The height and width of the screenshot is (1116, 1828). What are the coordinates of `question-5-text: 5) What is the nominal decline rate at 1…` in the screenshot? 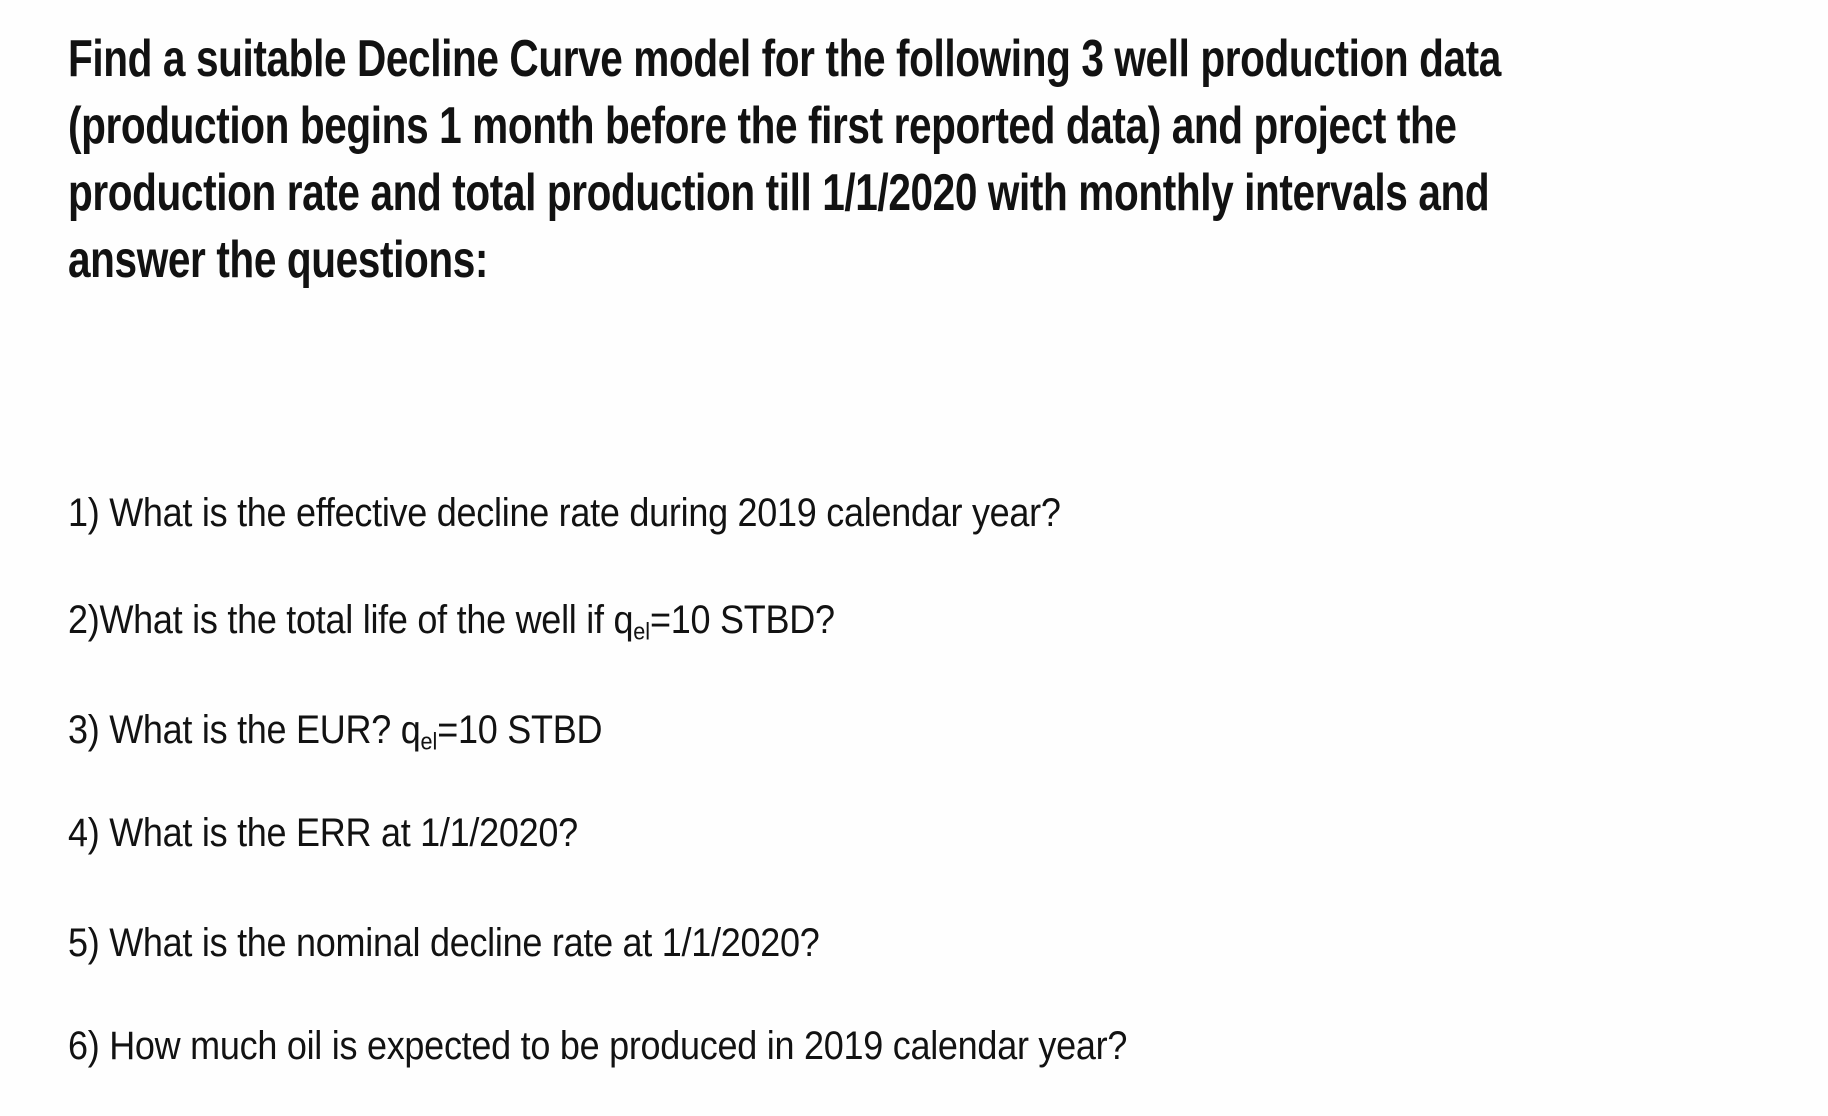 It's located at (444, 943).